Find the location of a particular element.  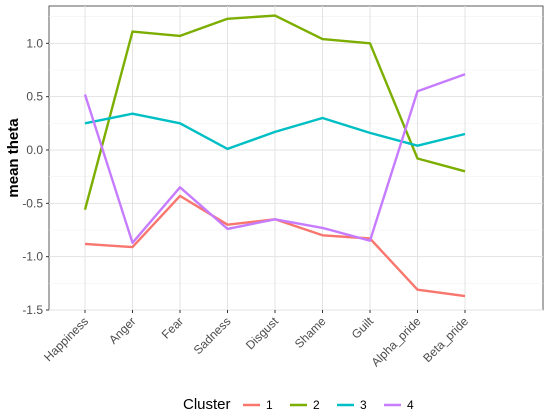

legend-label-1: 1 is located at coordinates (269, 405).